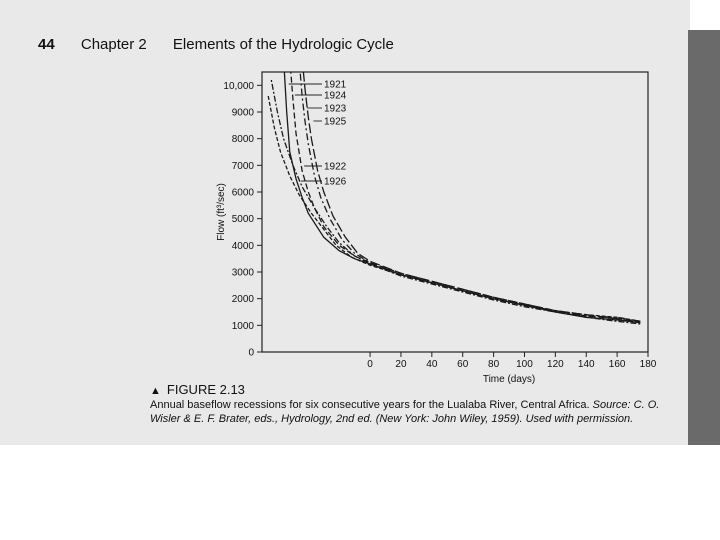 This screenshot has height=540, width=720. I want to click on x-tick-label: 40, so click(432, 364).